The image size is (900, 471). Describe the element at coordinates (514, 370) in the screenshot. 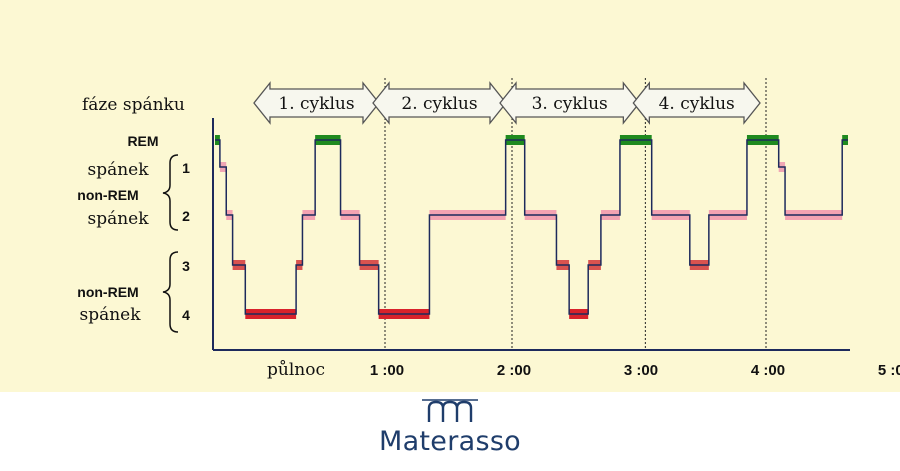

I see `x-tick-label: 2 :00` at that location.